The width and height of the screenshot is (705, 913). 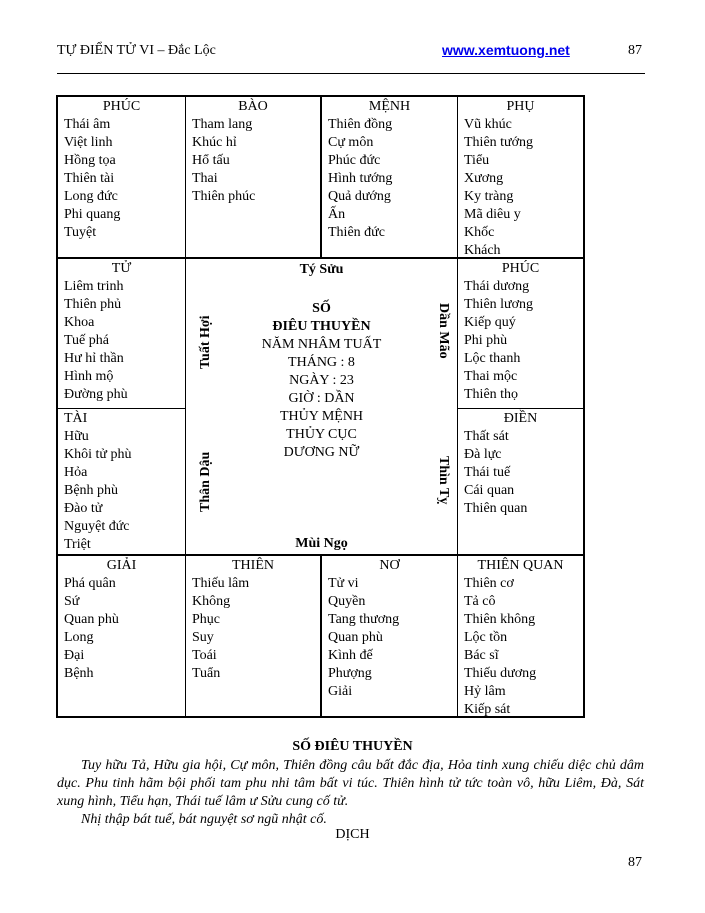 What do you see at coordinates (321, 269) in the screenshot?
I see `center-top-label: Tý Sửu` at bounding box center [321, 269].